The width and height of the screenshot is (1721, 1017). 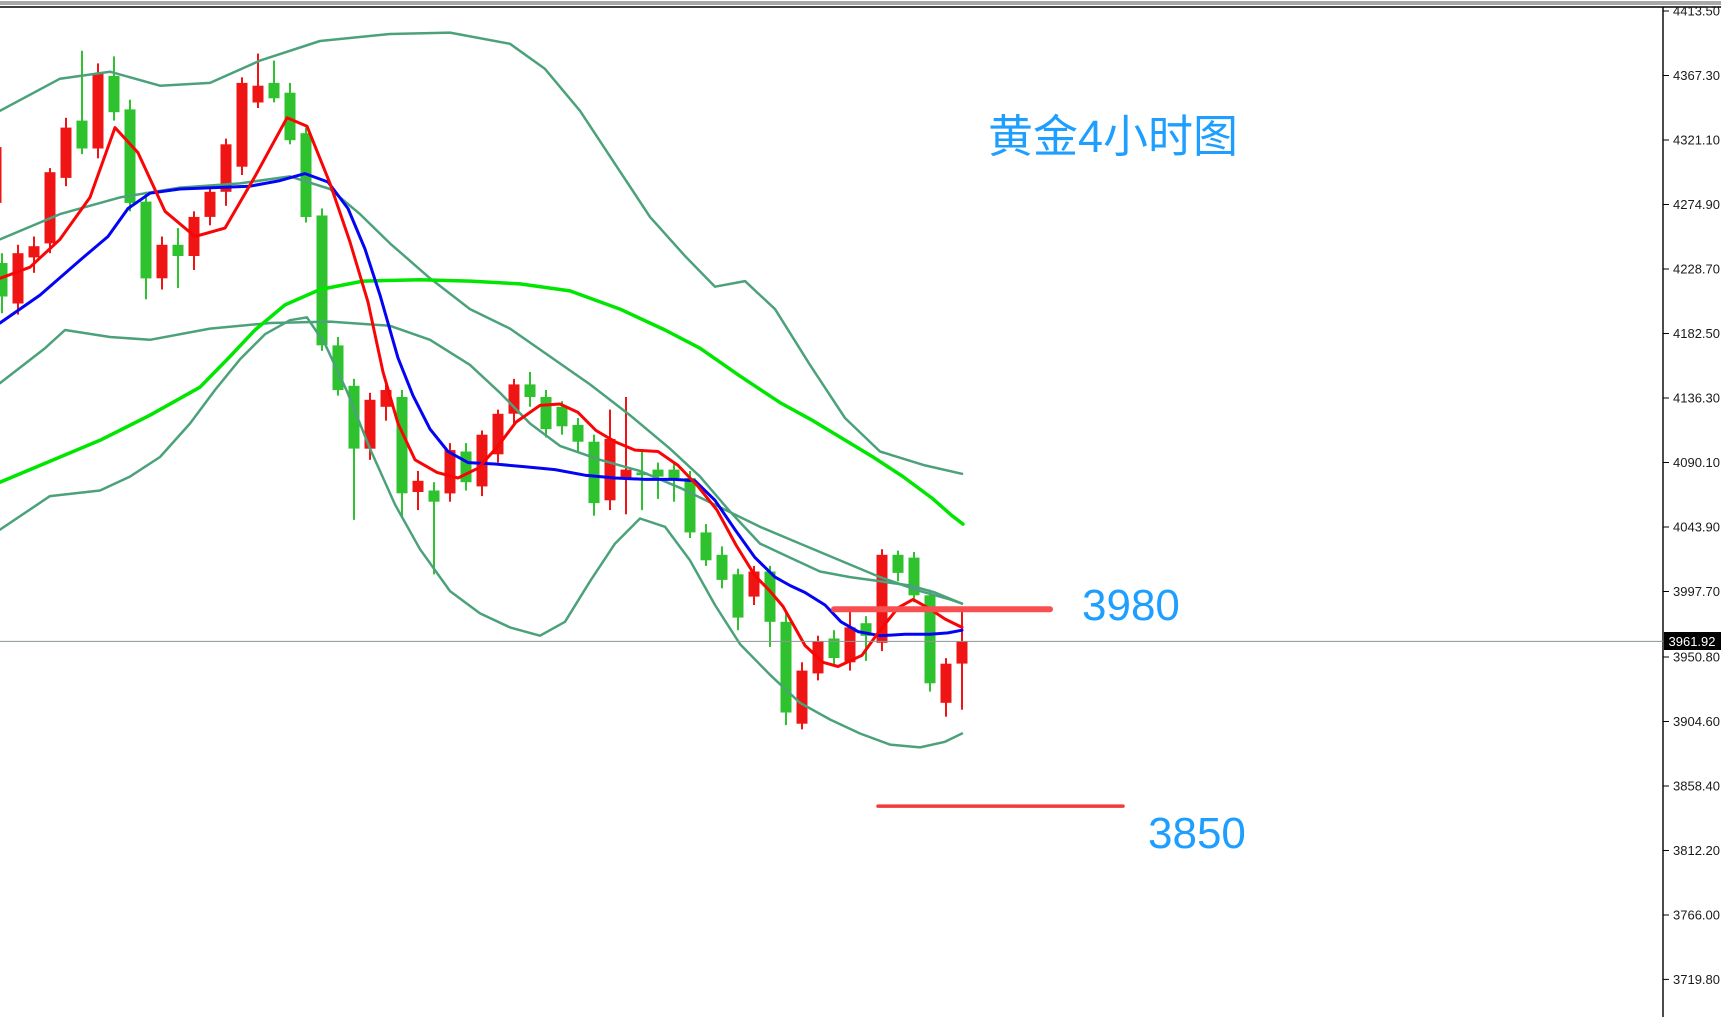 I want to click on axis-price-label: 4043.90, so click(x=1696, y=527).